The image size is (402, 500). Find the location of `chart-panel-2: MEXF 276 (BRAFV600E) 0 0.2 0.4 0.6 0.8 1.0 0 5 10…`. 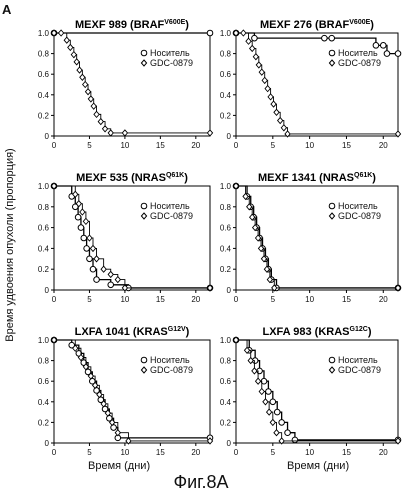

chart-panel-2: MEXF 276 (BRAFV600E) 0 0.2 0.4 0.6 0.8 1.0 0 5 10… is located at coordinates (311, 84).